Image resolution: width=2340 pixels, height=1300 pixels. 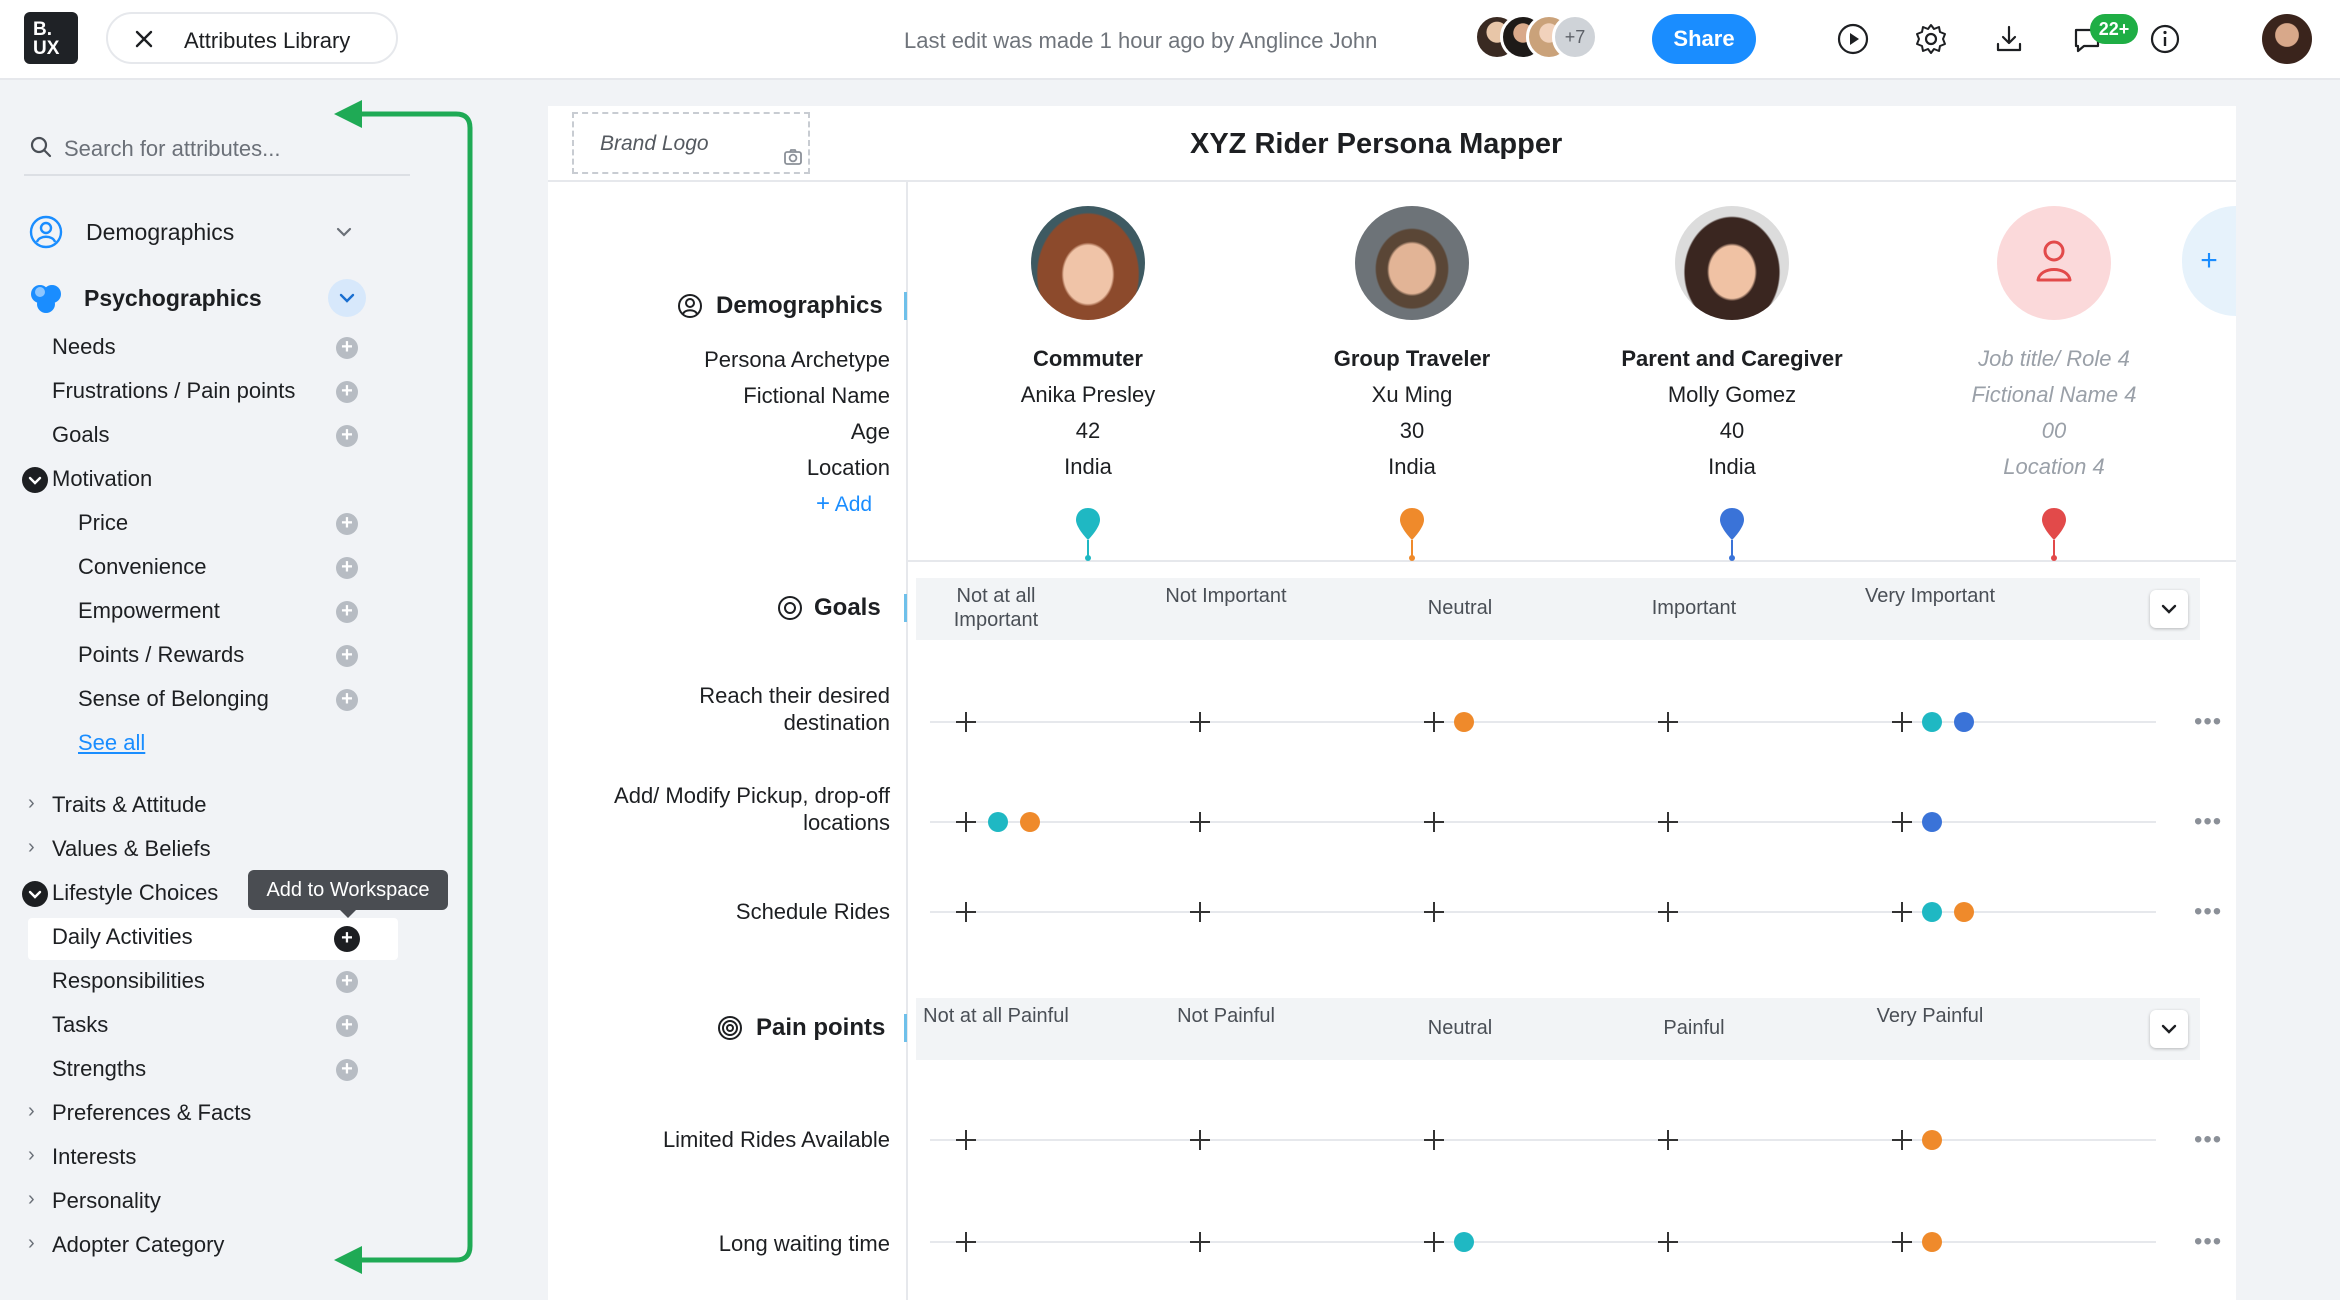 What do you see at coordinates (94, 1156) in the screenshot?
I see `group-interests: Interests` at bounding box center [94, 1156].